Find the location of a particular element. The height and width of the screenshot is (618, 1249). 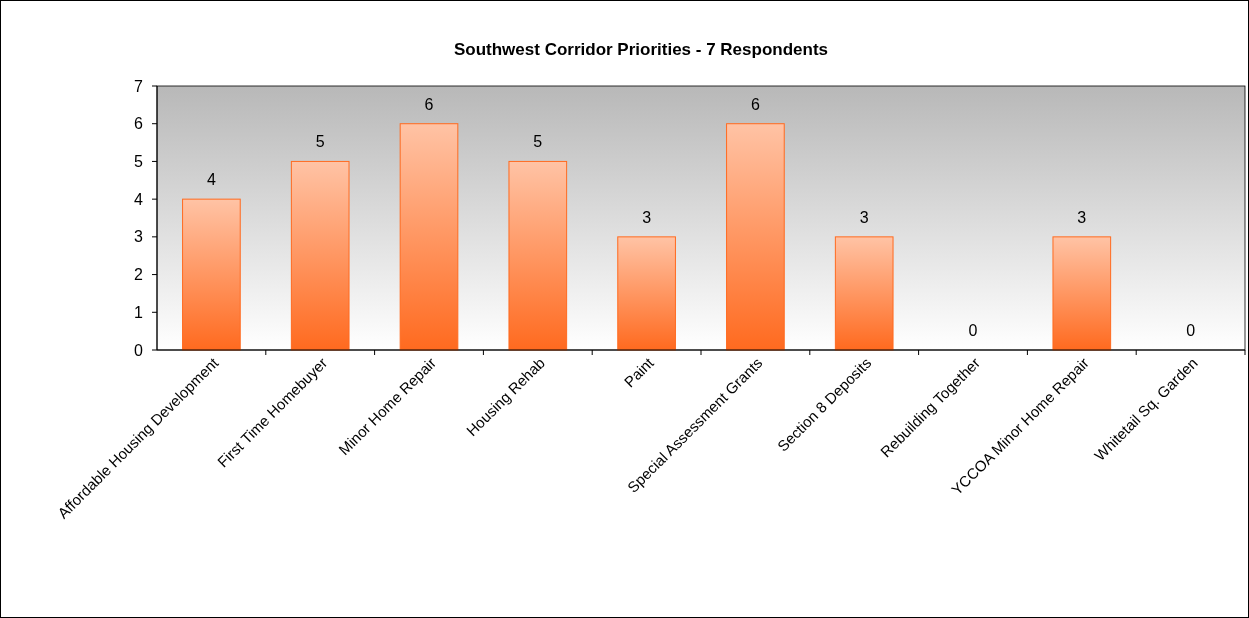

y-tick-label: 7 is located at coordinates (139, 86).